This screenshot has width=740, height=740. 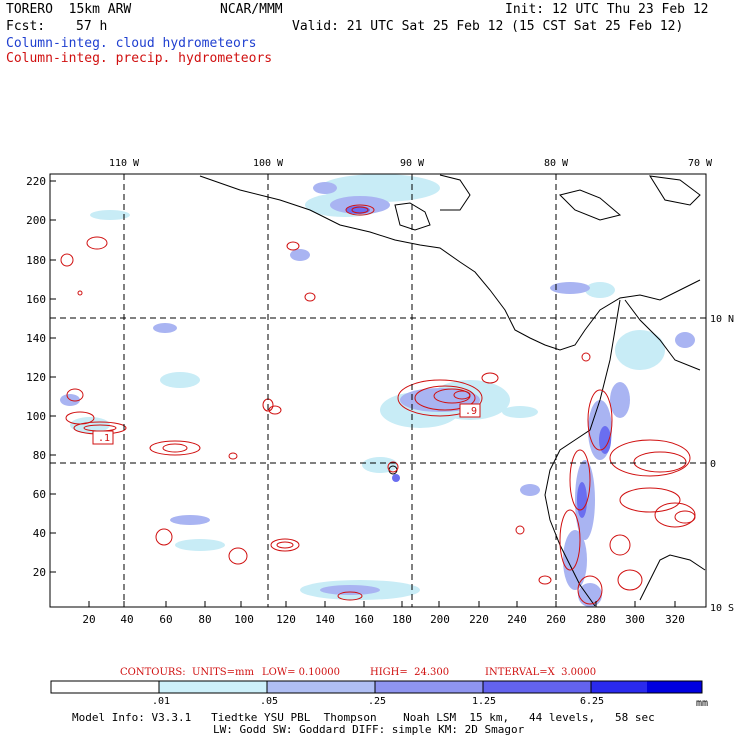 What do you see at coordinates (36, 338) in the screenshot?
I see `y-tick-140: 140` at bounding box center [36, 338].